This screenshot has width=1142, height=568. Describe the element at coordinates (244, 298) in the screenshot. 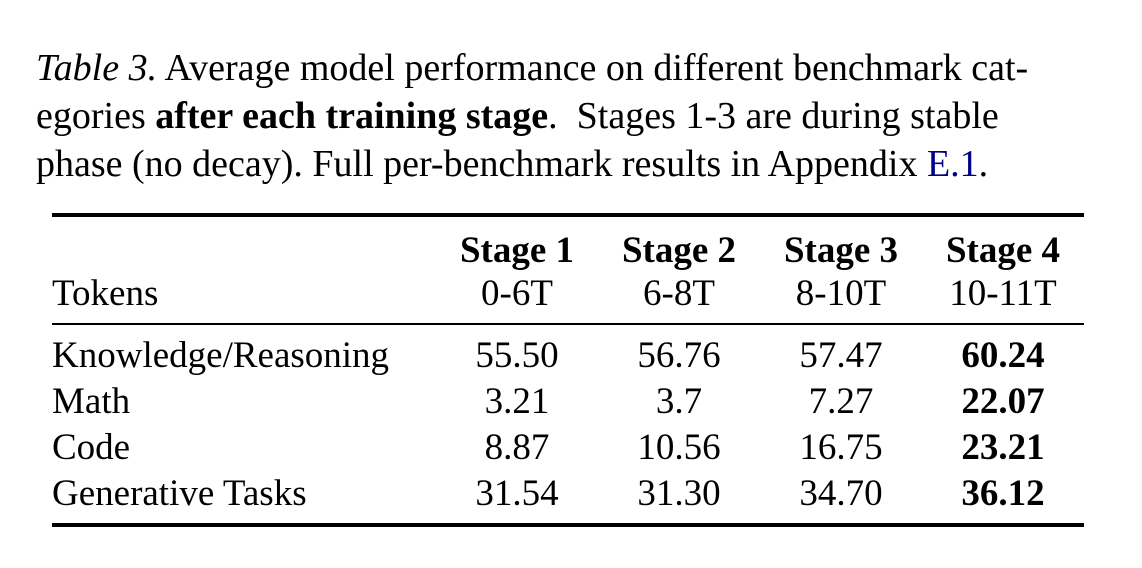

I see `tokens-label: Tokens` at that location.